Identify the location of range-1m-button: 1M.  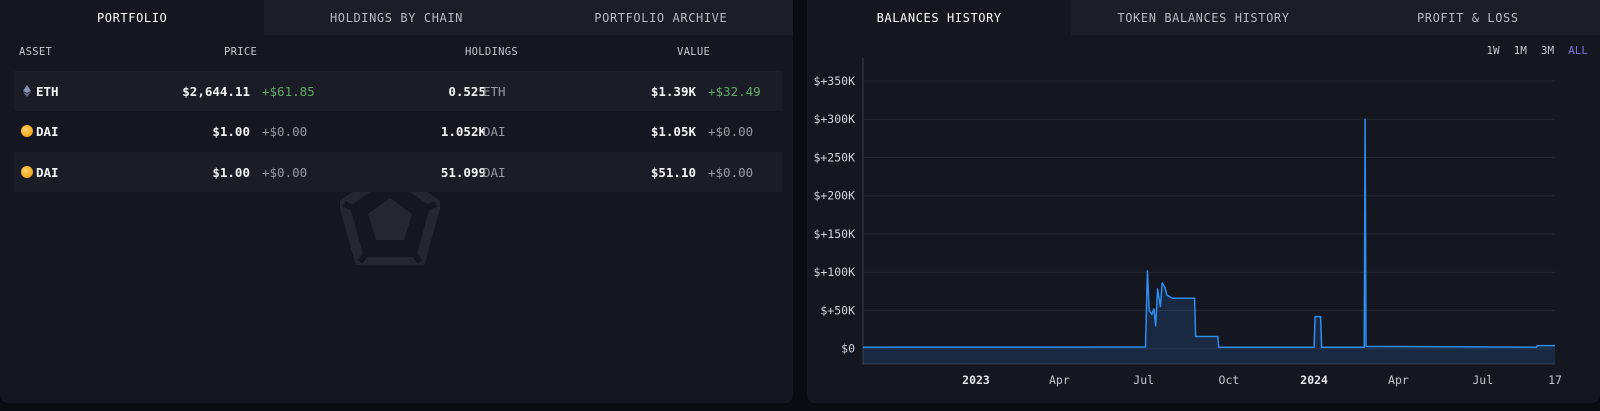
(1520, 50).